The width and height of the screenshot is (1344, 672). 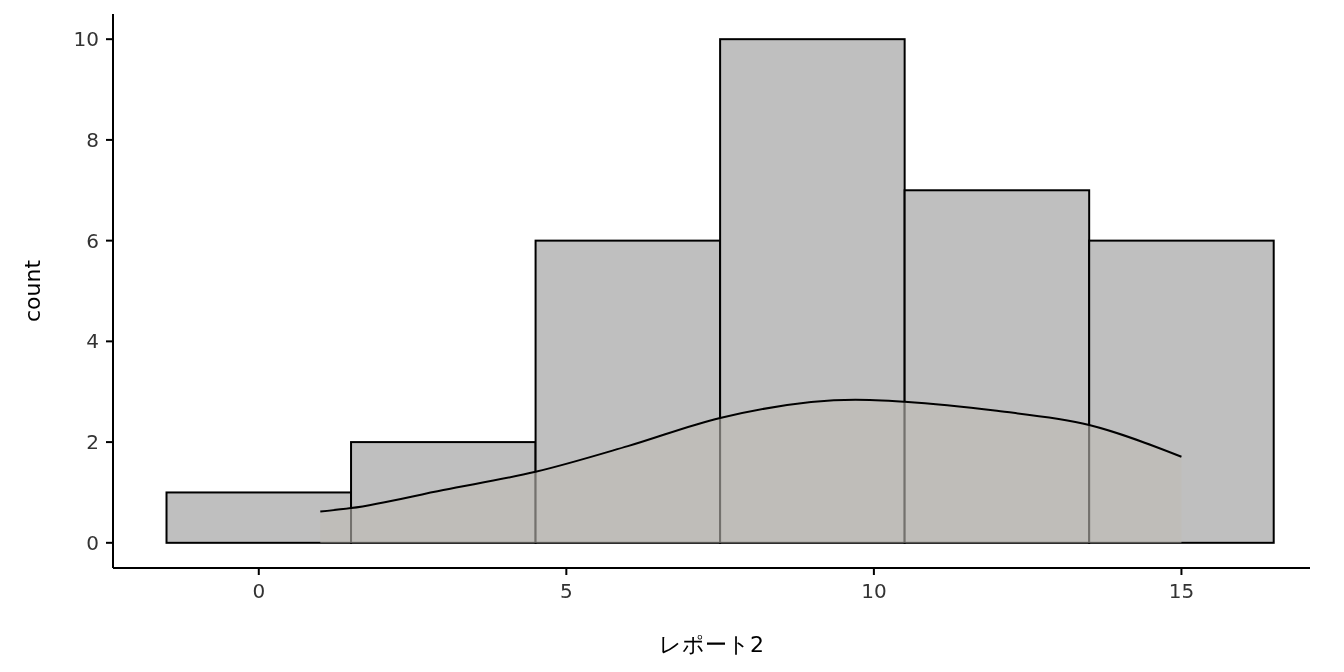 What do you see at coordinates (874, 591) in the screenshot?
I see `x-tick-label: 10` at bounding box center [874, 591].